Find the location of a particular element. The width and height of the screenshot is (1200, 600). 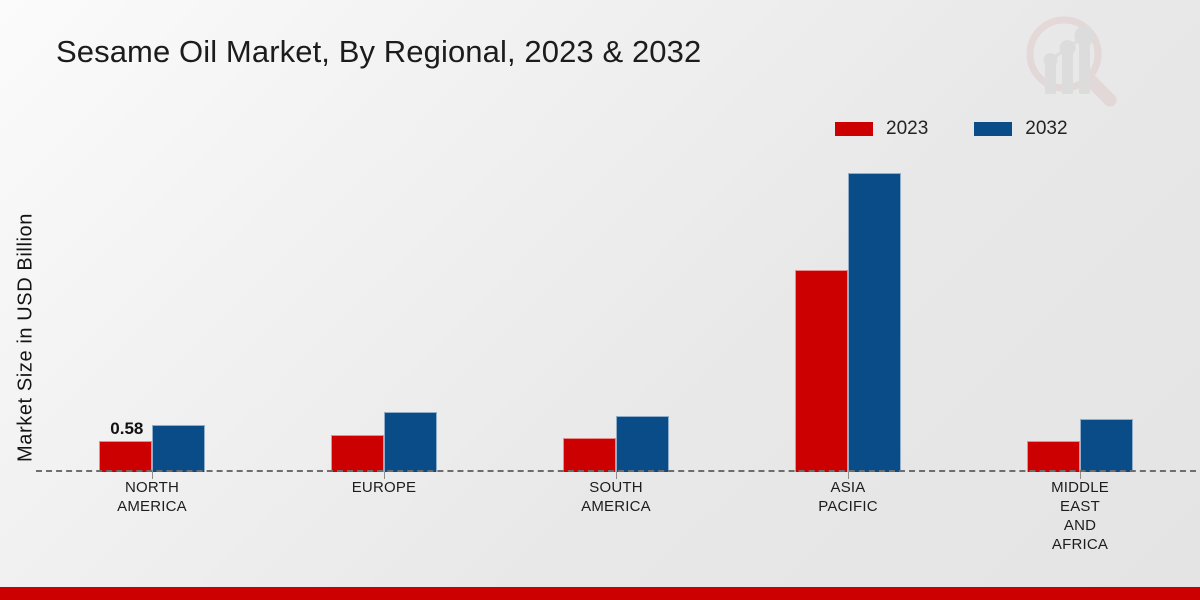

category-label-line: PACIFIC is located at coordinates (848, 506).